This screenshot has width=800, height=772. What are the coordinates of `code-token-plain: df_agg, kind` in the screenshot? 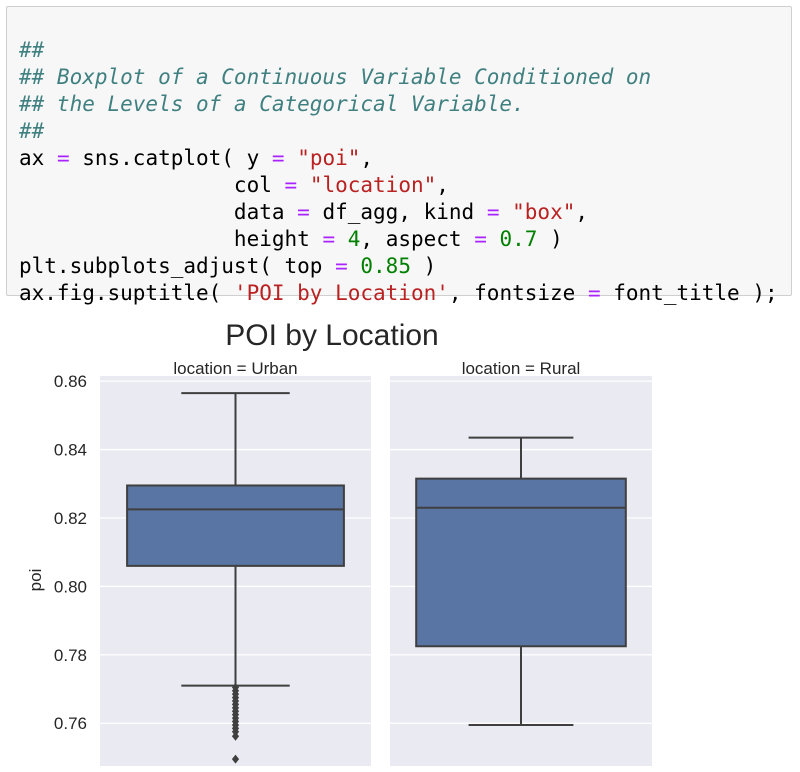 It's located at (398, 212).